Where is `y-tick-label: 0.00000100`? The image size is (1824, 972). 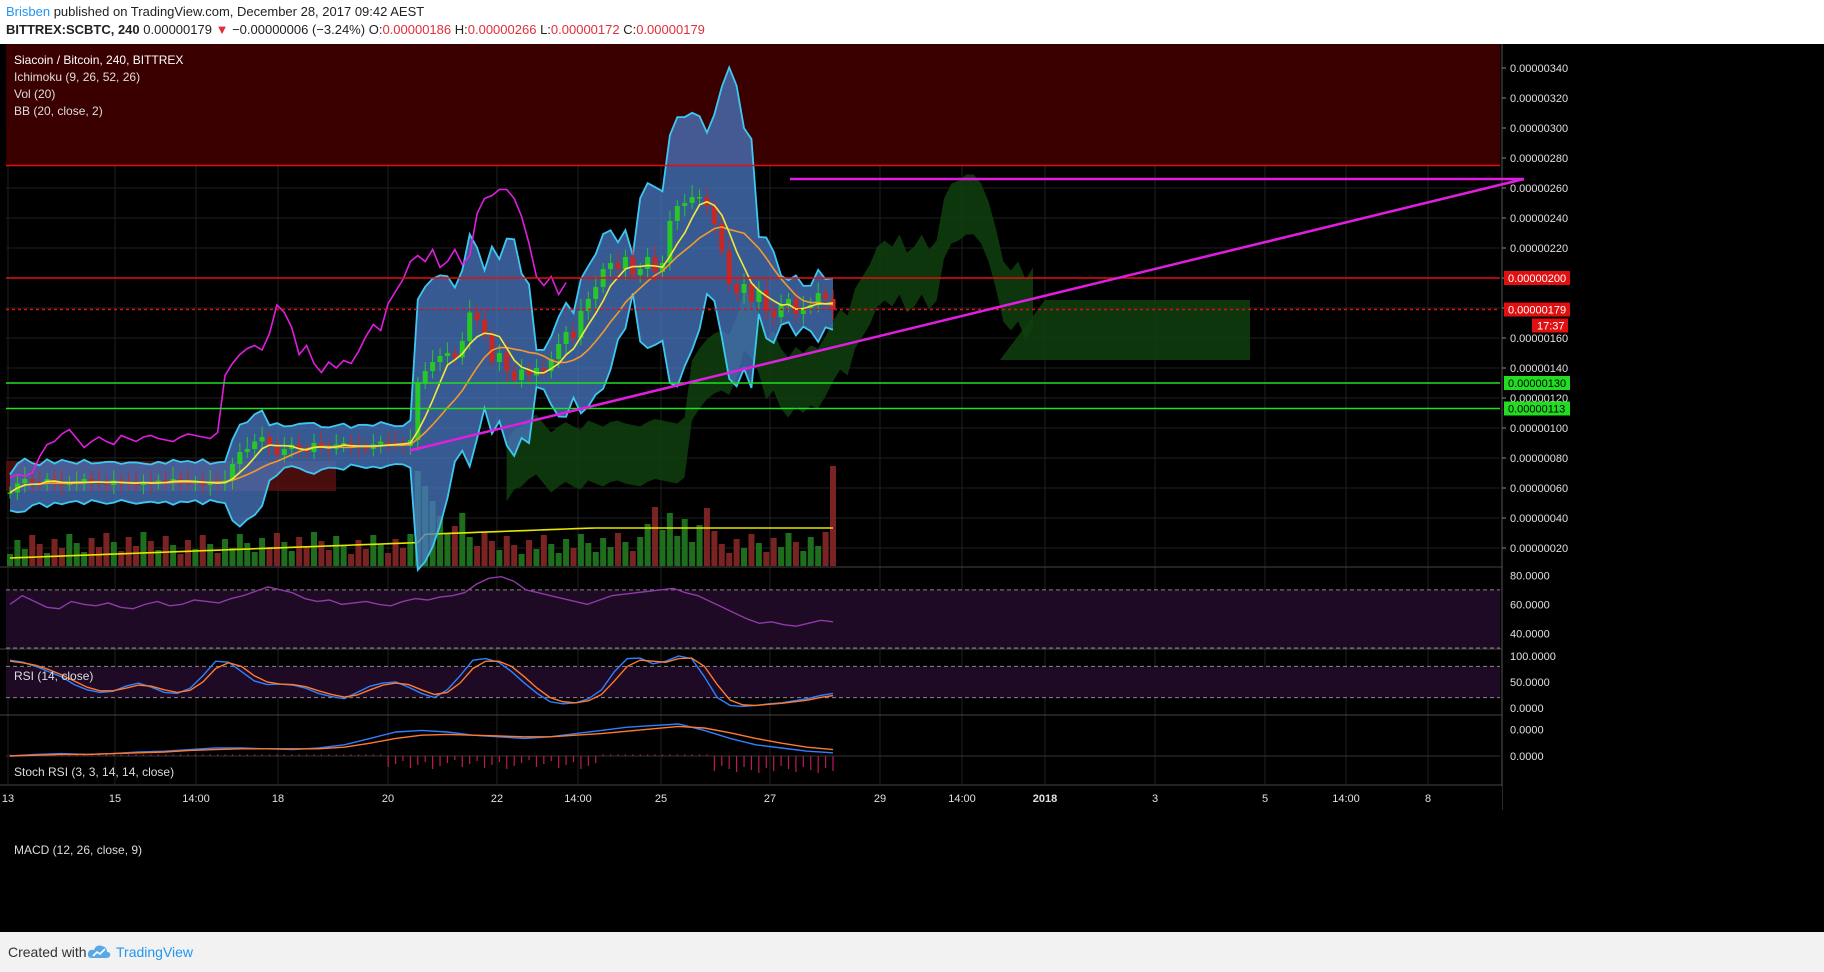 y-tick-label: 0.00000100 is located at coordinates (1539, 429).